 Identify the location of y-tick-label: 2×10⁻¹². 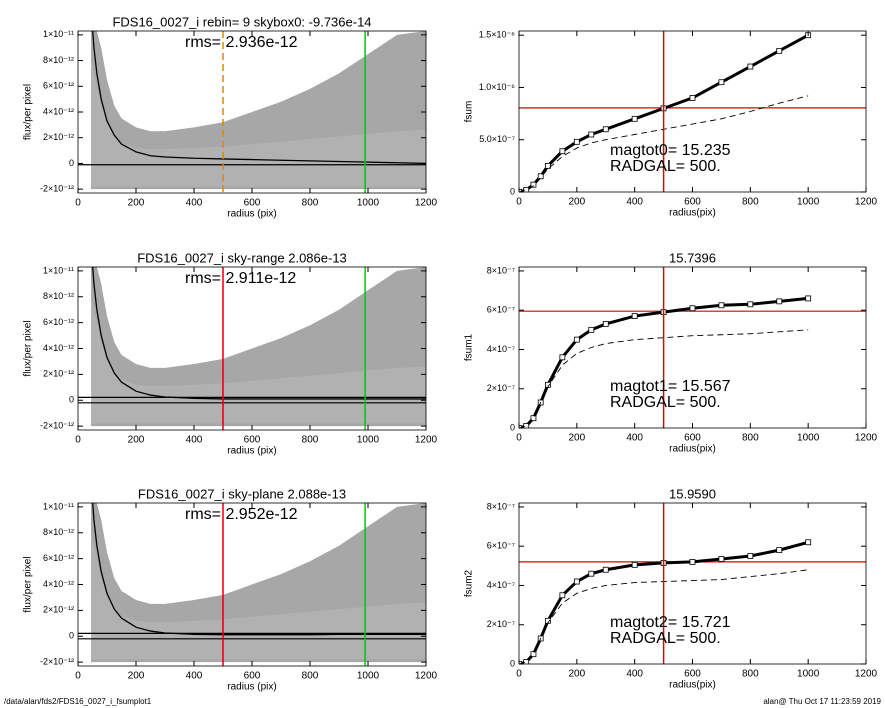
(58, 374).